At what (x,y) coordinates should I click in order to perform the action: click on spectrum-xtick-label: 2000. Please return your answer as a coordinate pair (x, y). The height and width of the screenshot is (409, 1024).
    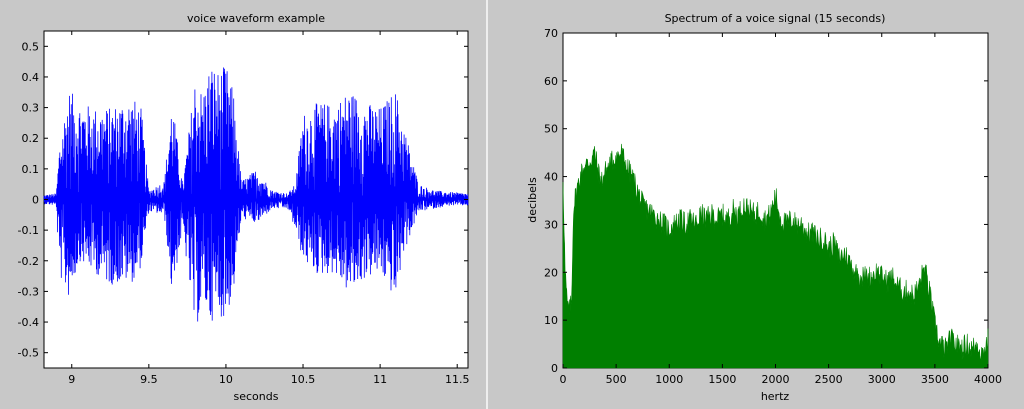
    Looking at the image, I should click on (776, 379).